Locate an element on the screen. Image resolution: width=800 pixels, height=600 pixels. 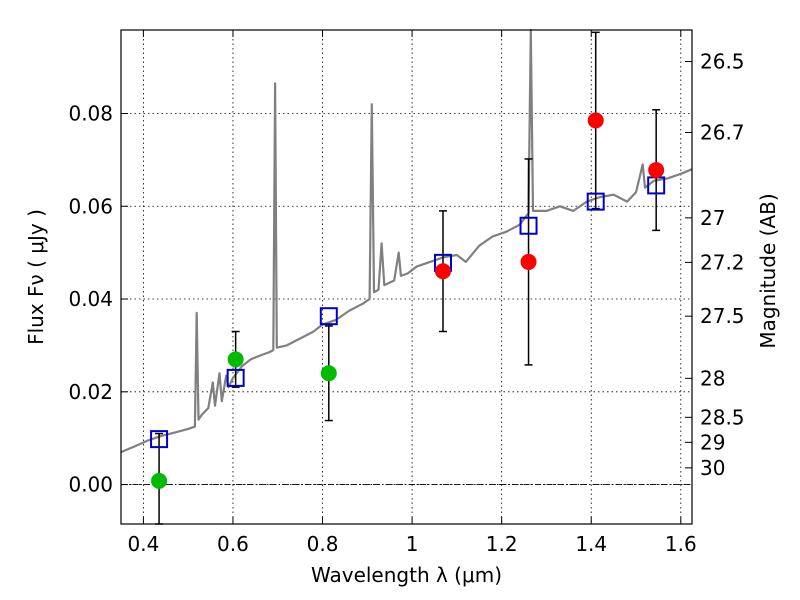
y2-tick-label: 29 is located at coordinates (712, 442).